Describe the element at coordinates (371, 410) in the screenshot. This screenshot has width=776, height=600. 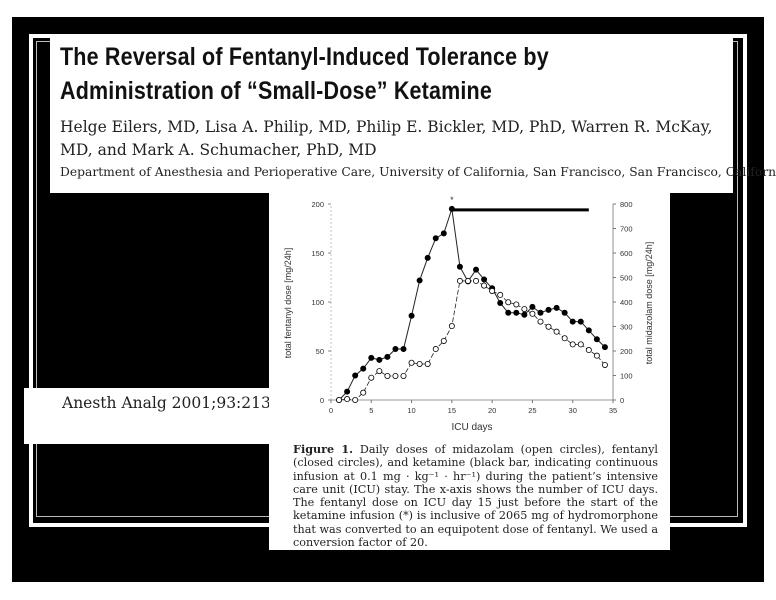
I see `x-tick-label: 5` at that location.